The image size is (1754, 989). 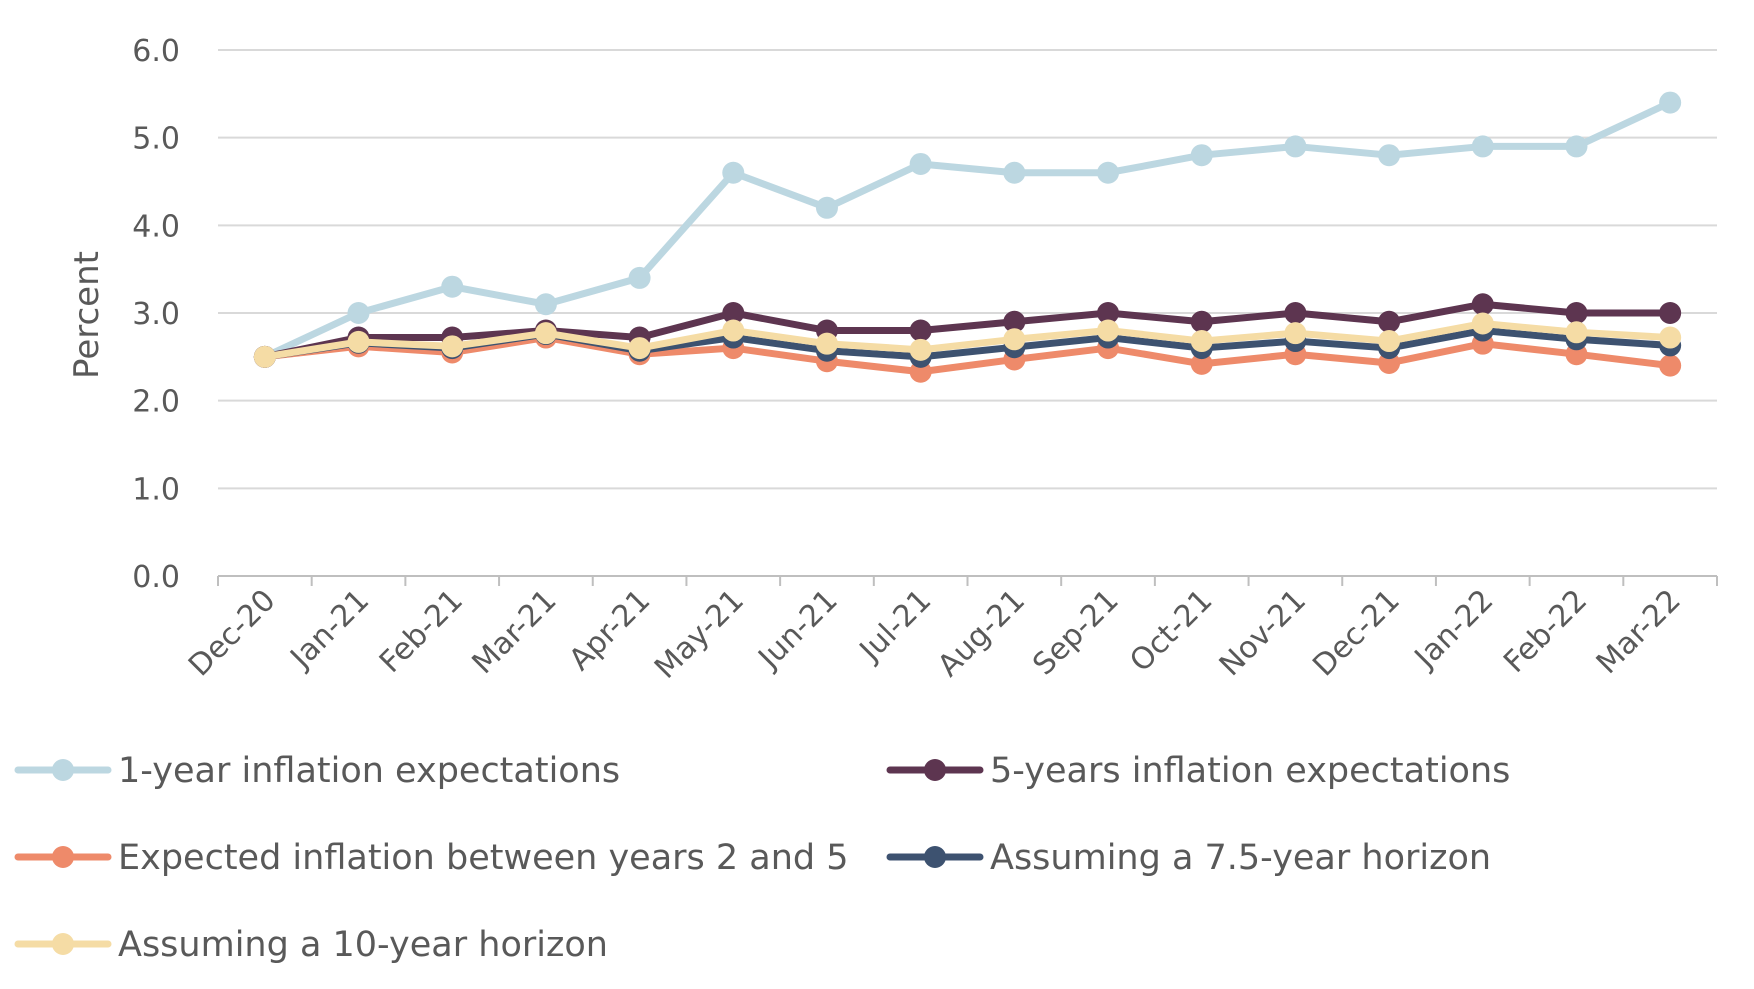 What do you see at coordinates (981, 633) in the screenshot?
I see `x-tick-label: Aug-21` at bounding box center [981, 633].